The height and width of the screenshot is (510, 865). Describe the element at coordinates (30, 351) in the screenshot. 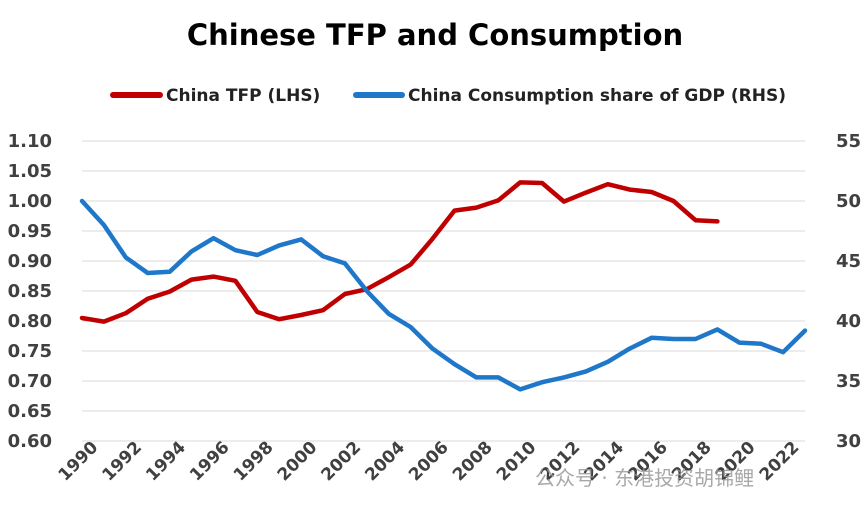

I see `left-y-tick-label: 0.75` at that location.